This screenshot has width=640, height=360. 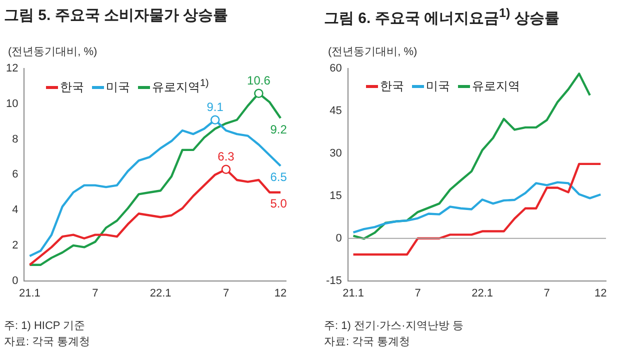 I want to click on data-label: 9.1, so click(x=215, y=107).